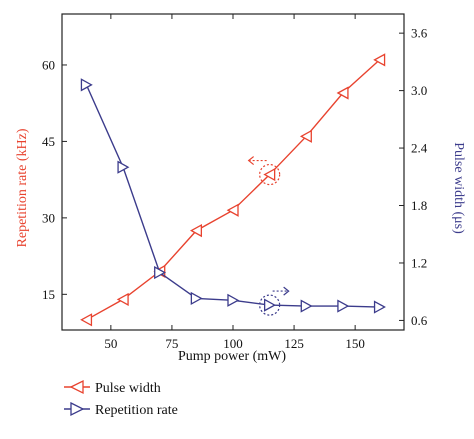  I want to click on x-tick-label: 125, so click(294, 343).